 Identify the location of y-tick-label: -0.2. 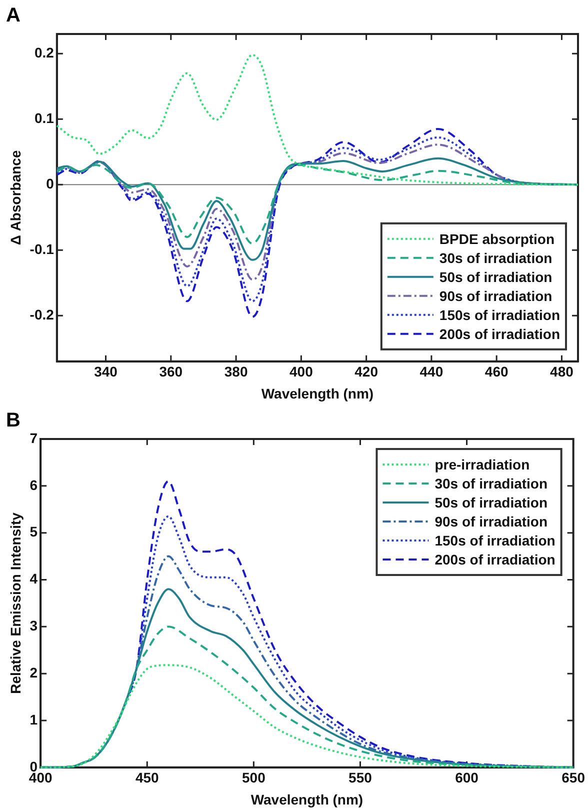
(42, 314).